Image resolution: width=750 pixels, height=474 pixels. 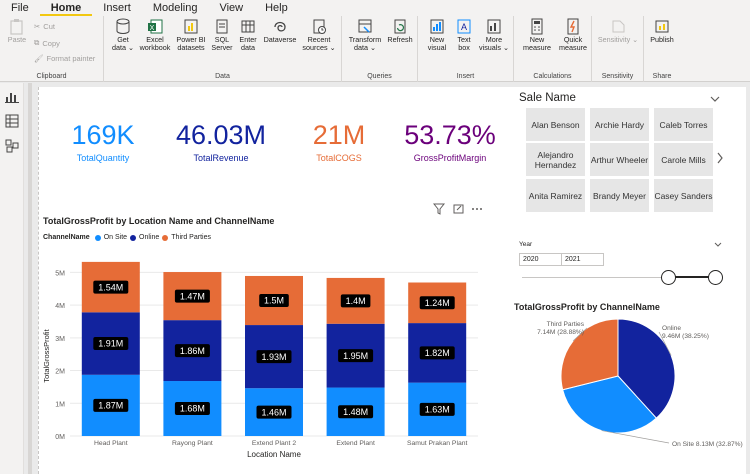 I want to click on visual-header-icons, so click(x=457, y=209).